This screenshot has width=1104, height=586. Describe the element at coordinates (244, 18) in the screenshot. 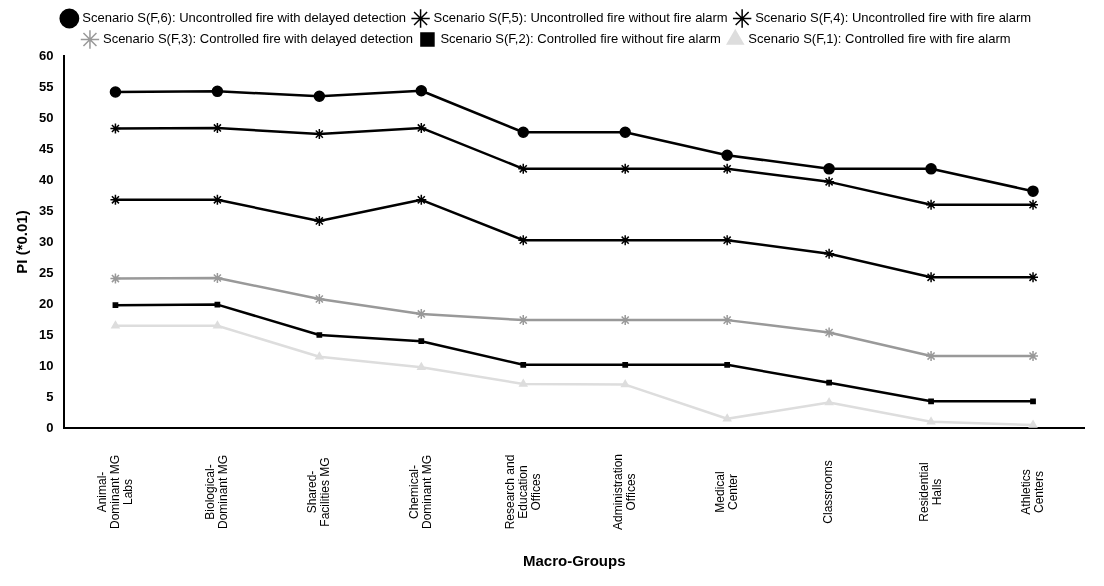

I see `legend-label: Scenario S(F,6): Uncontrolled fire with delayed detection` at that location.